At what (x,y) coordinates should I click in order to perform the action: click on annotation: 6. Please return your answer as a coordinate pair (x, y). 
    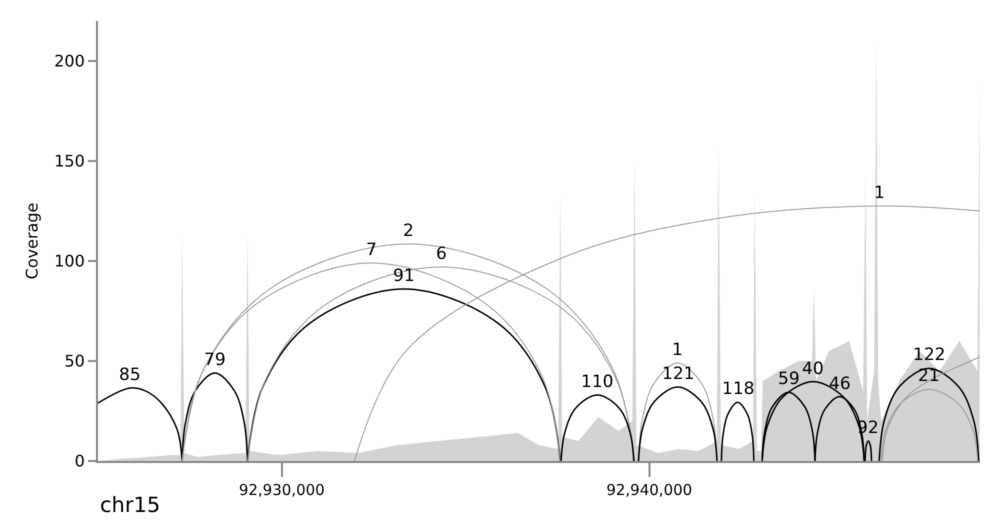
    Looking at the image, I should click on (441, 254).